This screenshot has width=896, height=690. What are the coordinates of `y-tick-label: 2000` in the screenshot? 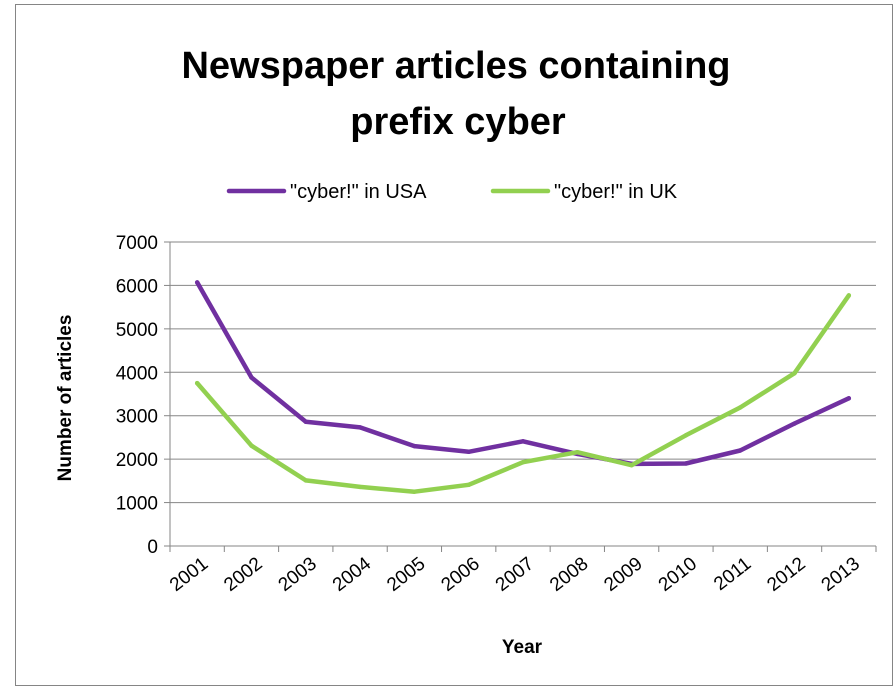 It's located at (137, 460).